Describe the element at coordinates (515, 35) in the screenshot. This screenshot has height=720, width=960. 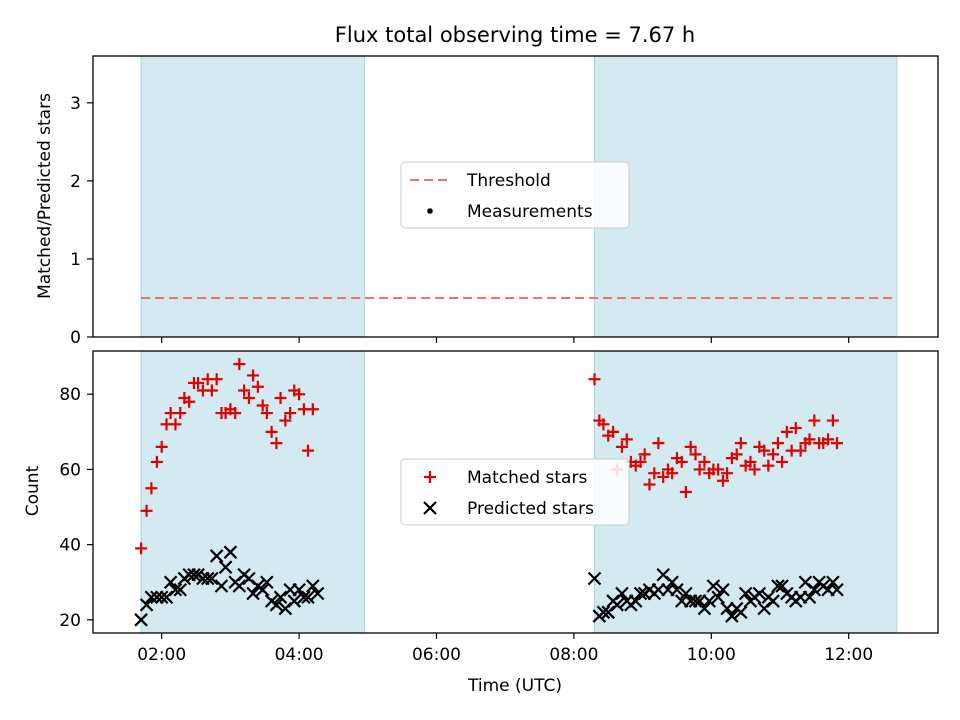
I see `chart-title: Flux total observing time = 7.67 h` at that location.